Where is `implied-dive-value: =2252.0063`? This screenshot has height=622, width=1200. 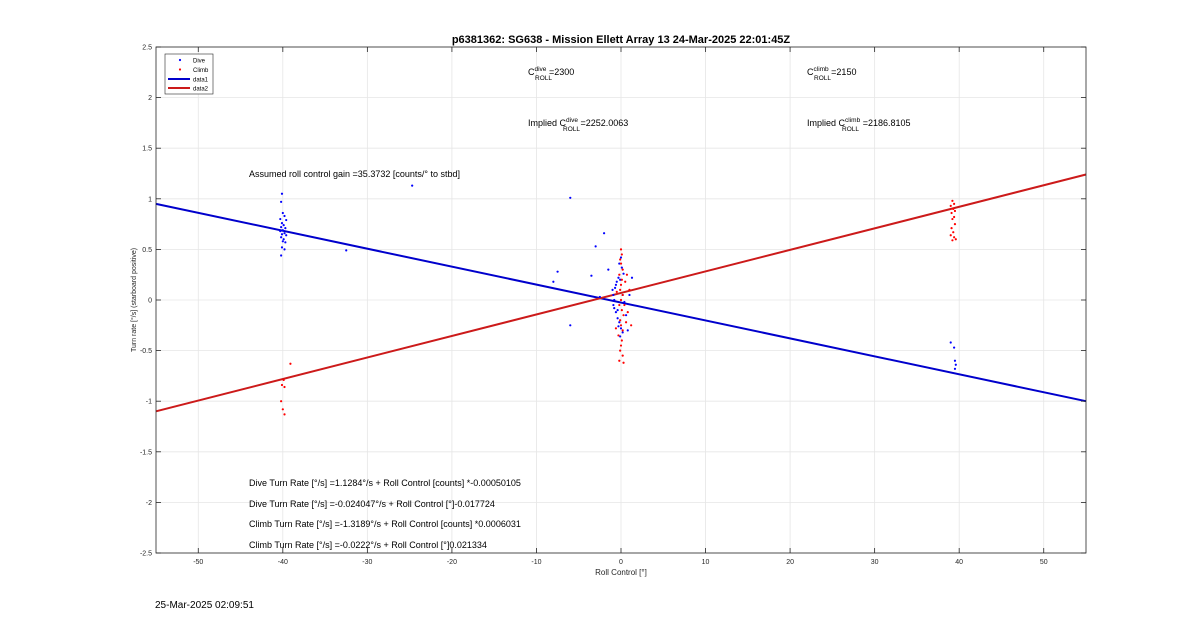 implied-dive-value: =2252.0063 is located at coordinates (603, 123).